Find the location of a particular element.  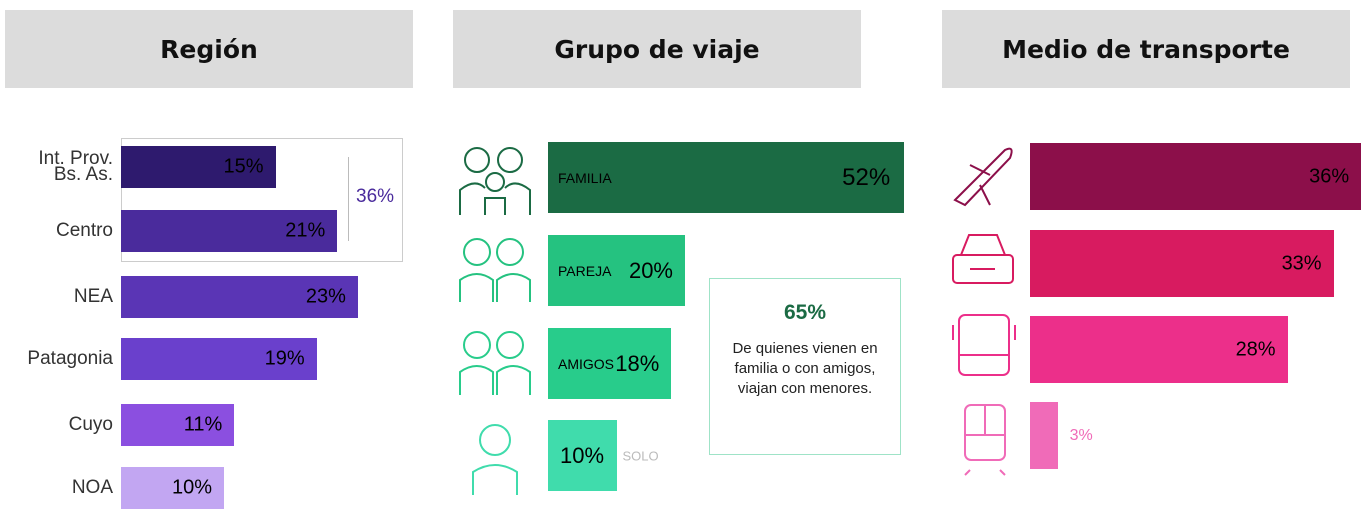

value-label: 15% is located at coordinates (243, 166).